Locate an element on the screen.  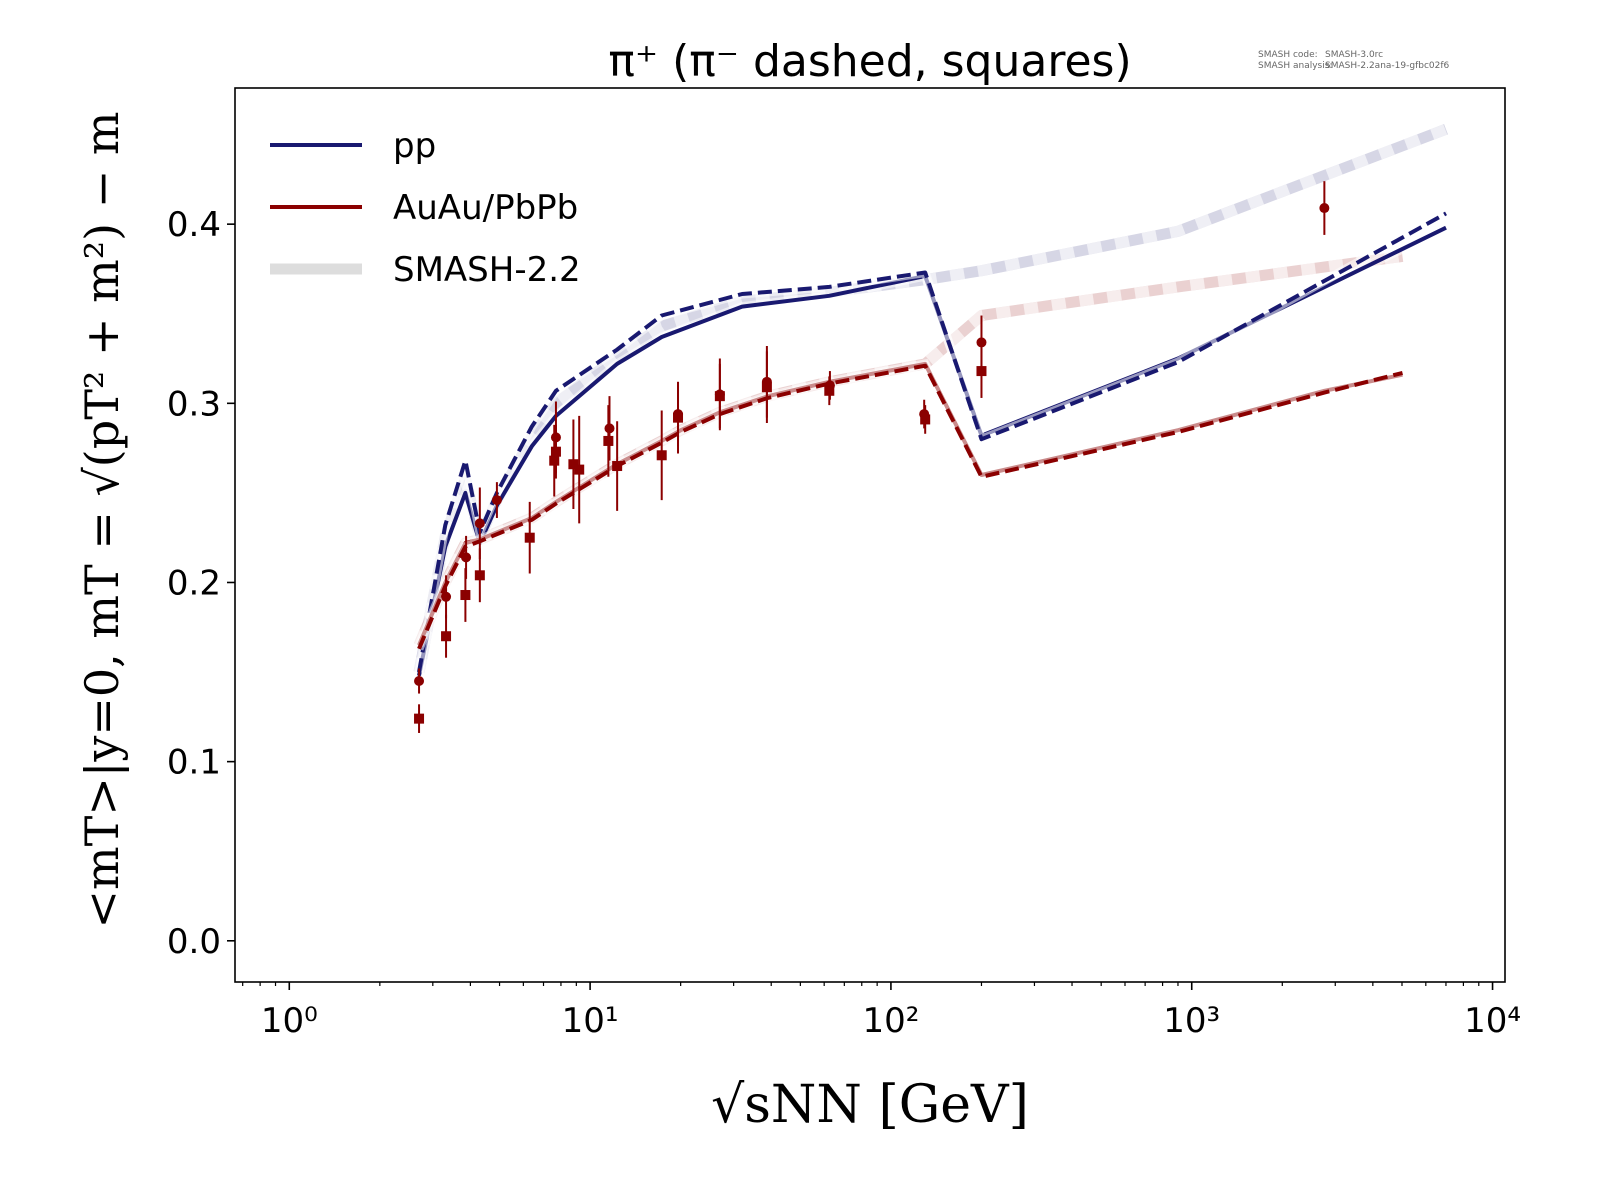
smash-code-label: SMASH code: is located at coordinates (1288, 55).